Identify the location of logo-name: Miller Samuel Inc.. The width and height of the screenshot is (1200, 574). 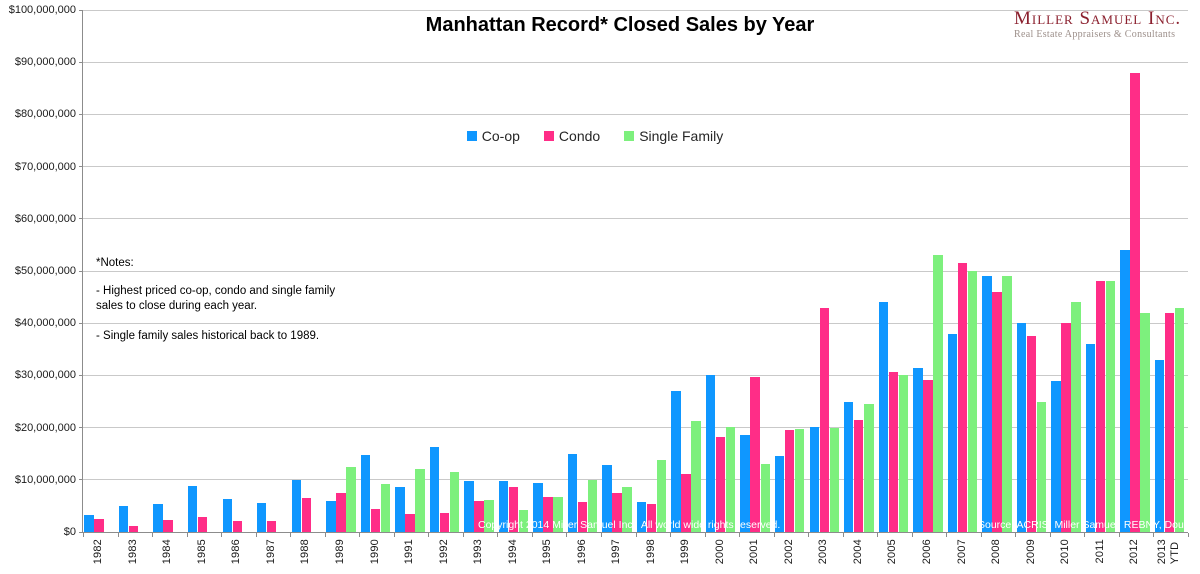
(1098, 18).